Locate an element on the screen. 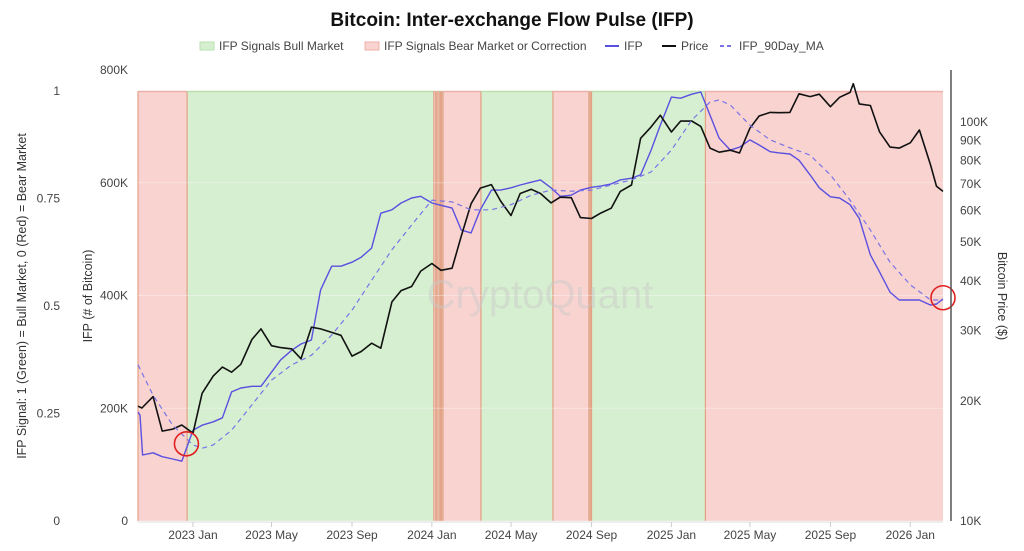 The image size is (1024, 551). x-tick-label: 2023 Sep is located at coordinates (352, 535).